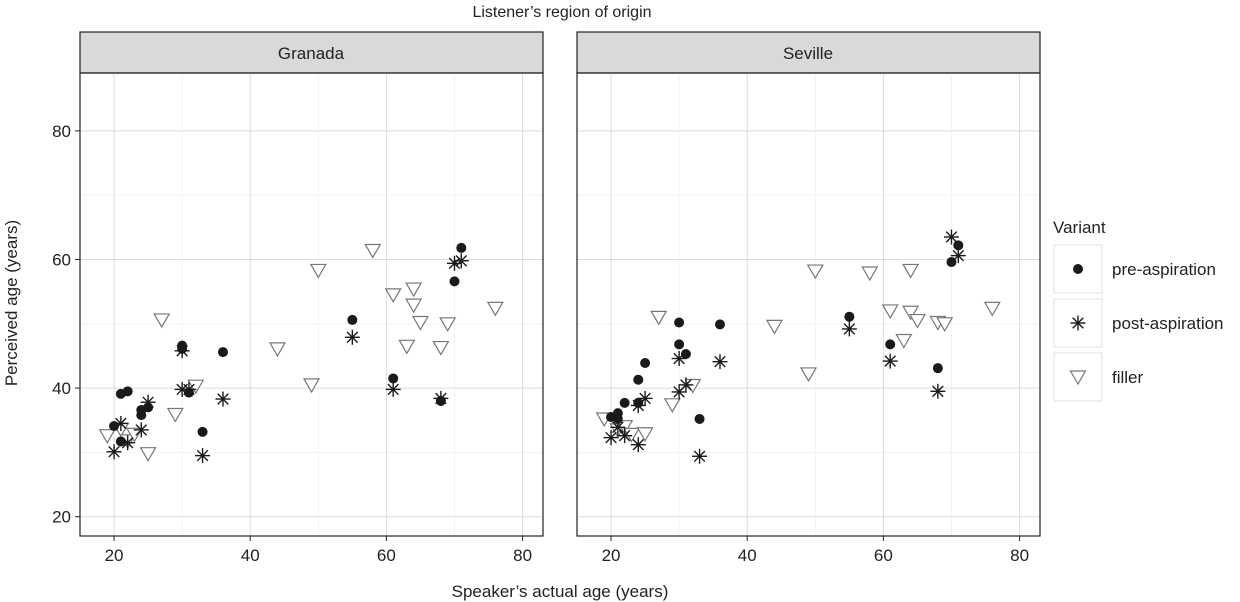 The image size is (1240, 602). Describe the element at coordinates (61, 388) in the screenshot. I see `y-tick-label: 40` at that location.